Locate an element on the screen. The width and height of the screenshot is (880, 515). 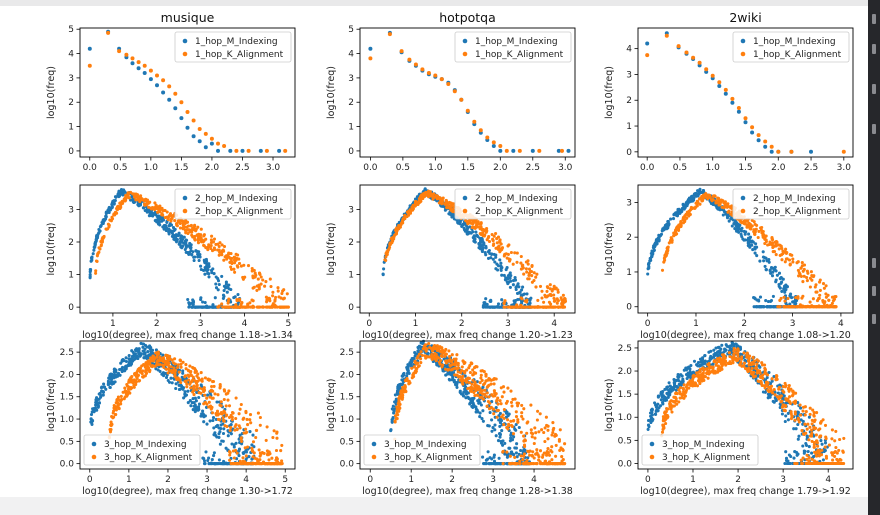
y-axis-label: log10(freq) is located at coordinates (331, 92).